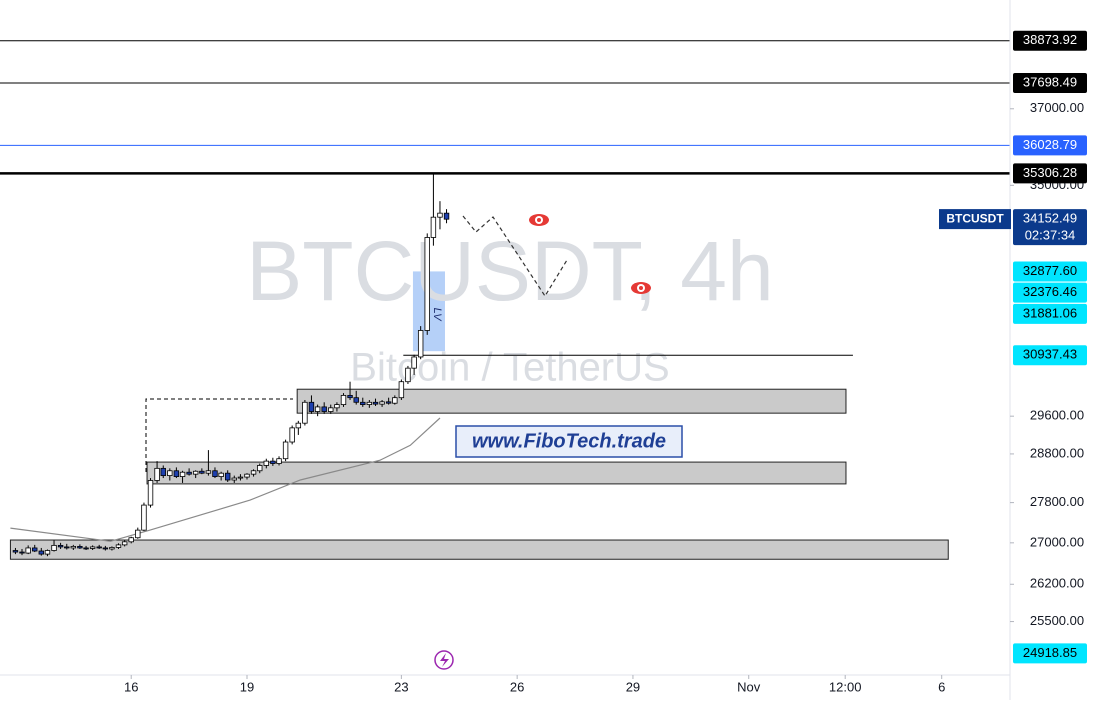  I want to click on price-level-label: 35306.28, so click(1050, 172).